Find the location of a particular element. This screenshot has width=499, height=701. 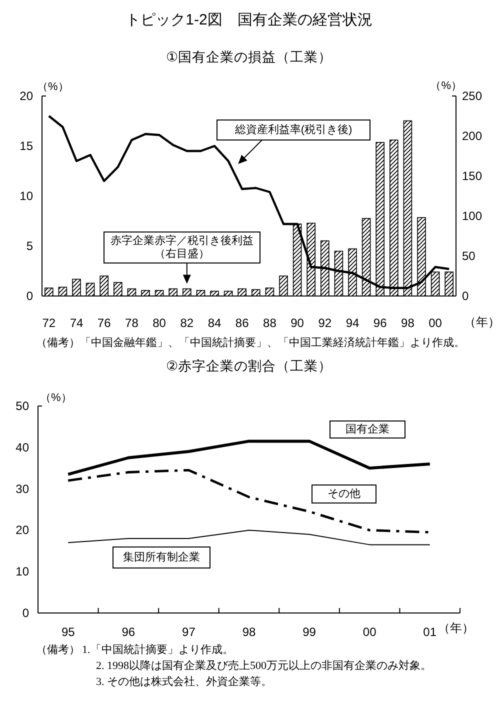

y-tick-label: 40 is located at coordinates (23, 447).